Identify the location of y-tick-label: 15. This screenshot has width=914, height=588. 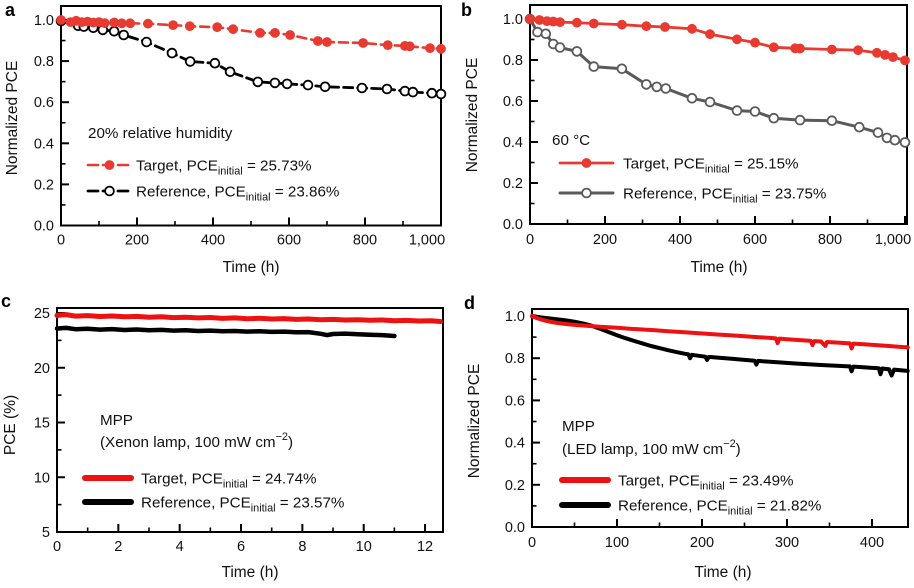
(42, 424).